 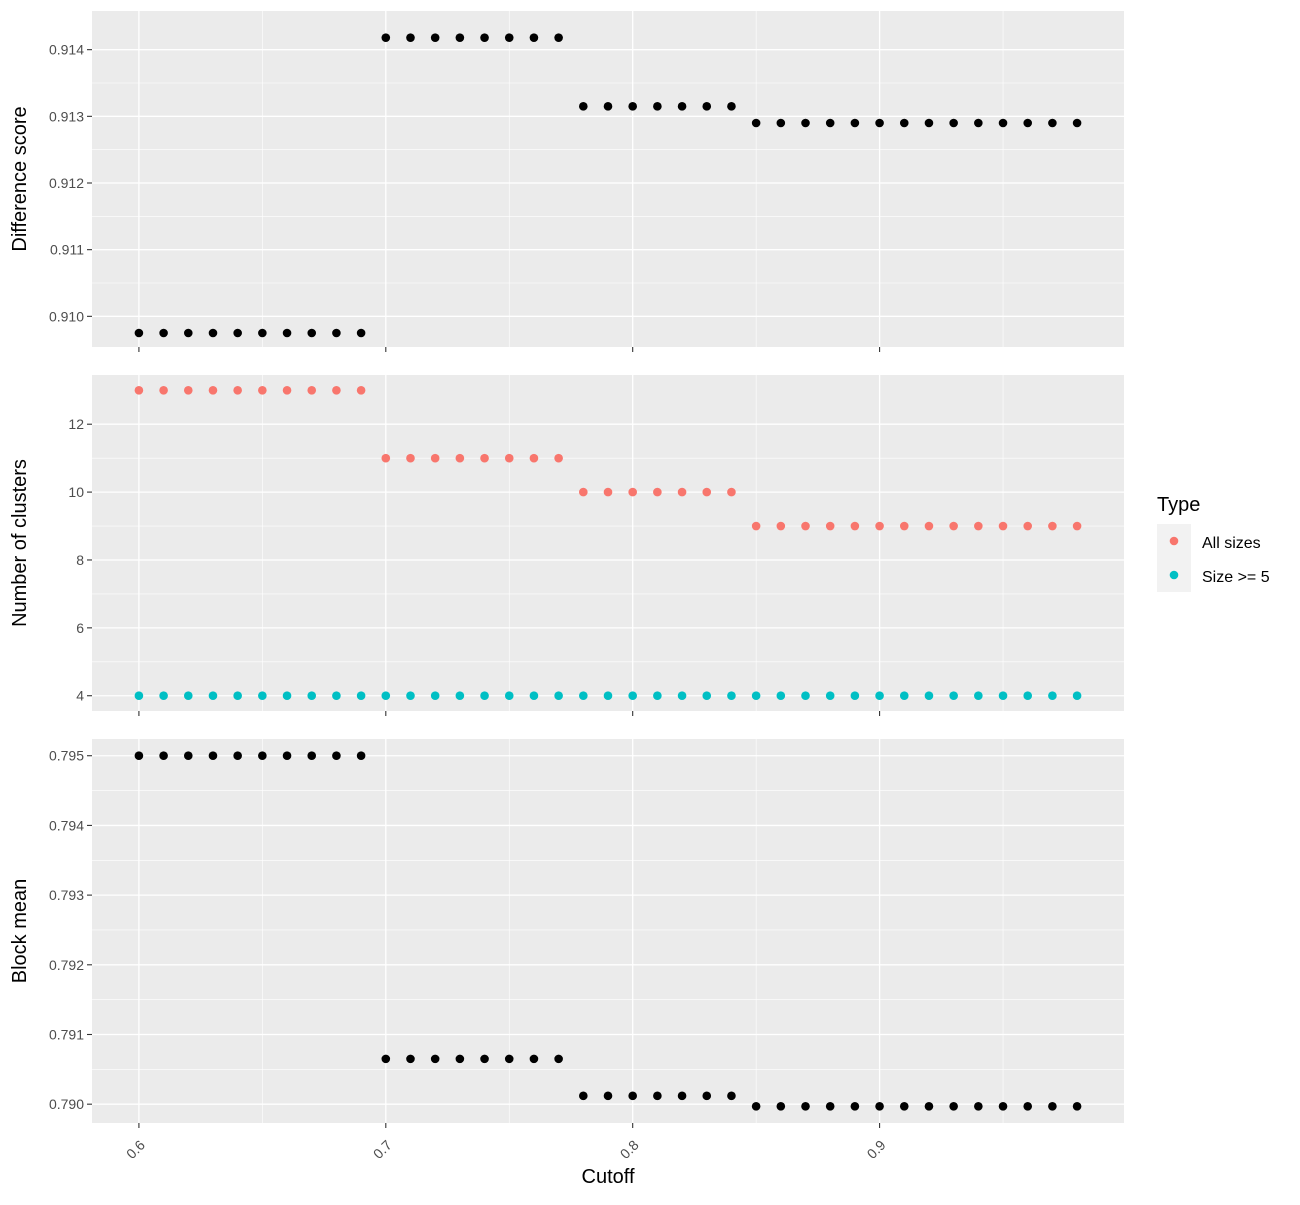 I want to click on y-tick-label: 0.790, so click(x=66, y=1104).